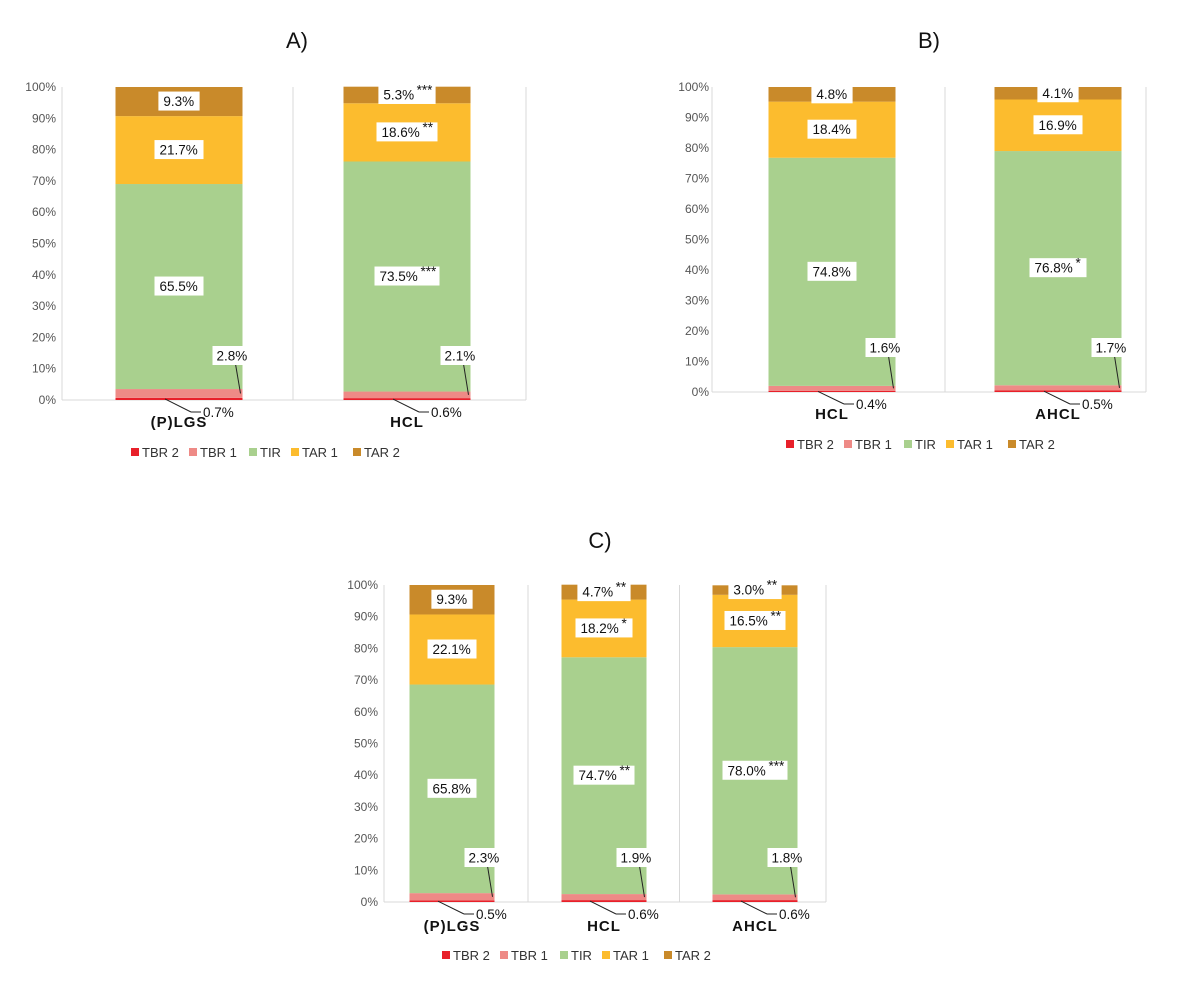 The image size is (1200, 991). Describe the element at coordinates (832, 129) in the screenshot. I see `data-label-tar-1: 18.4%` at that location.